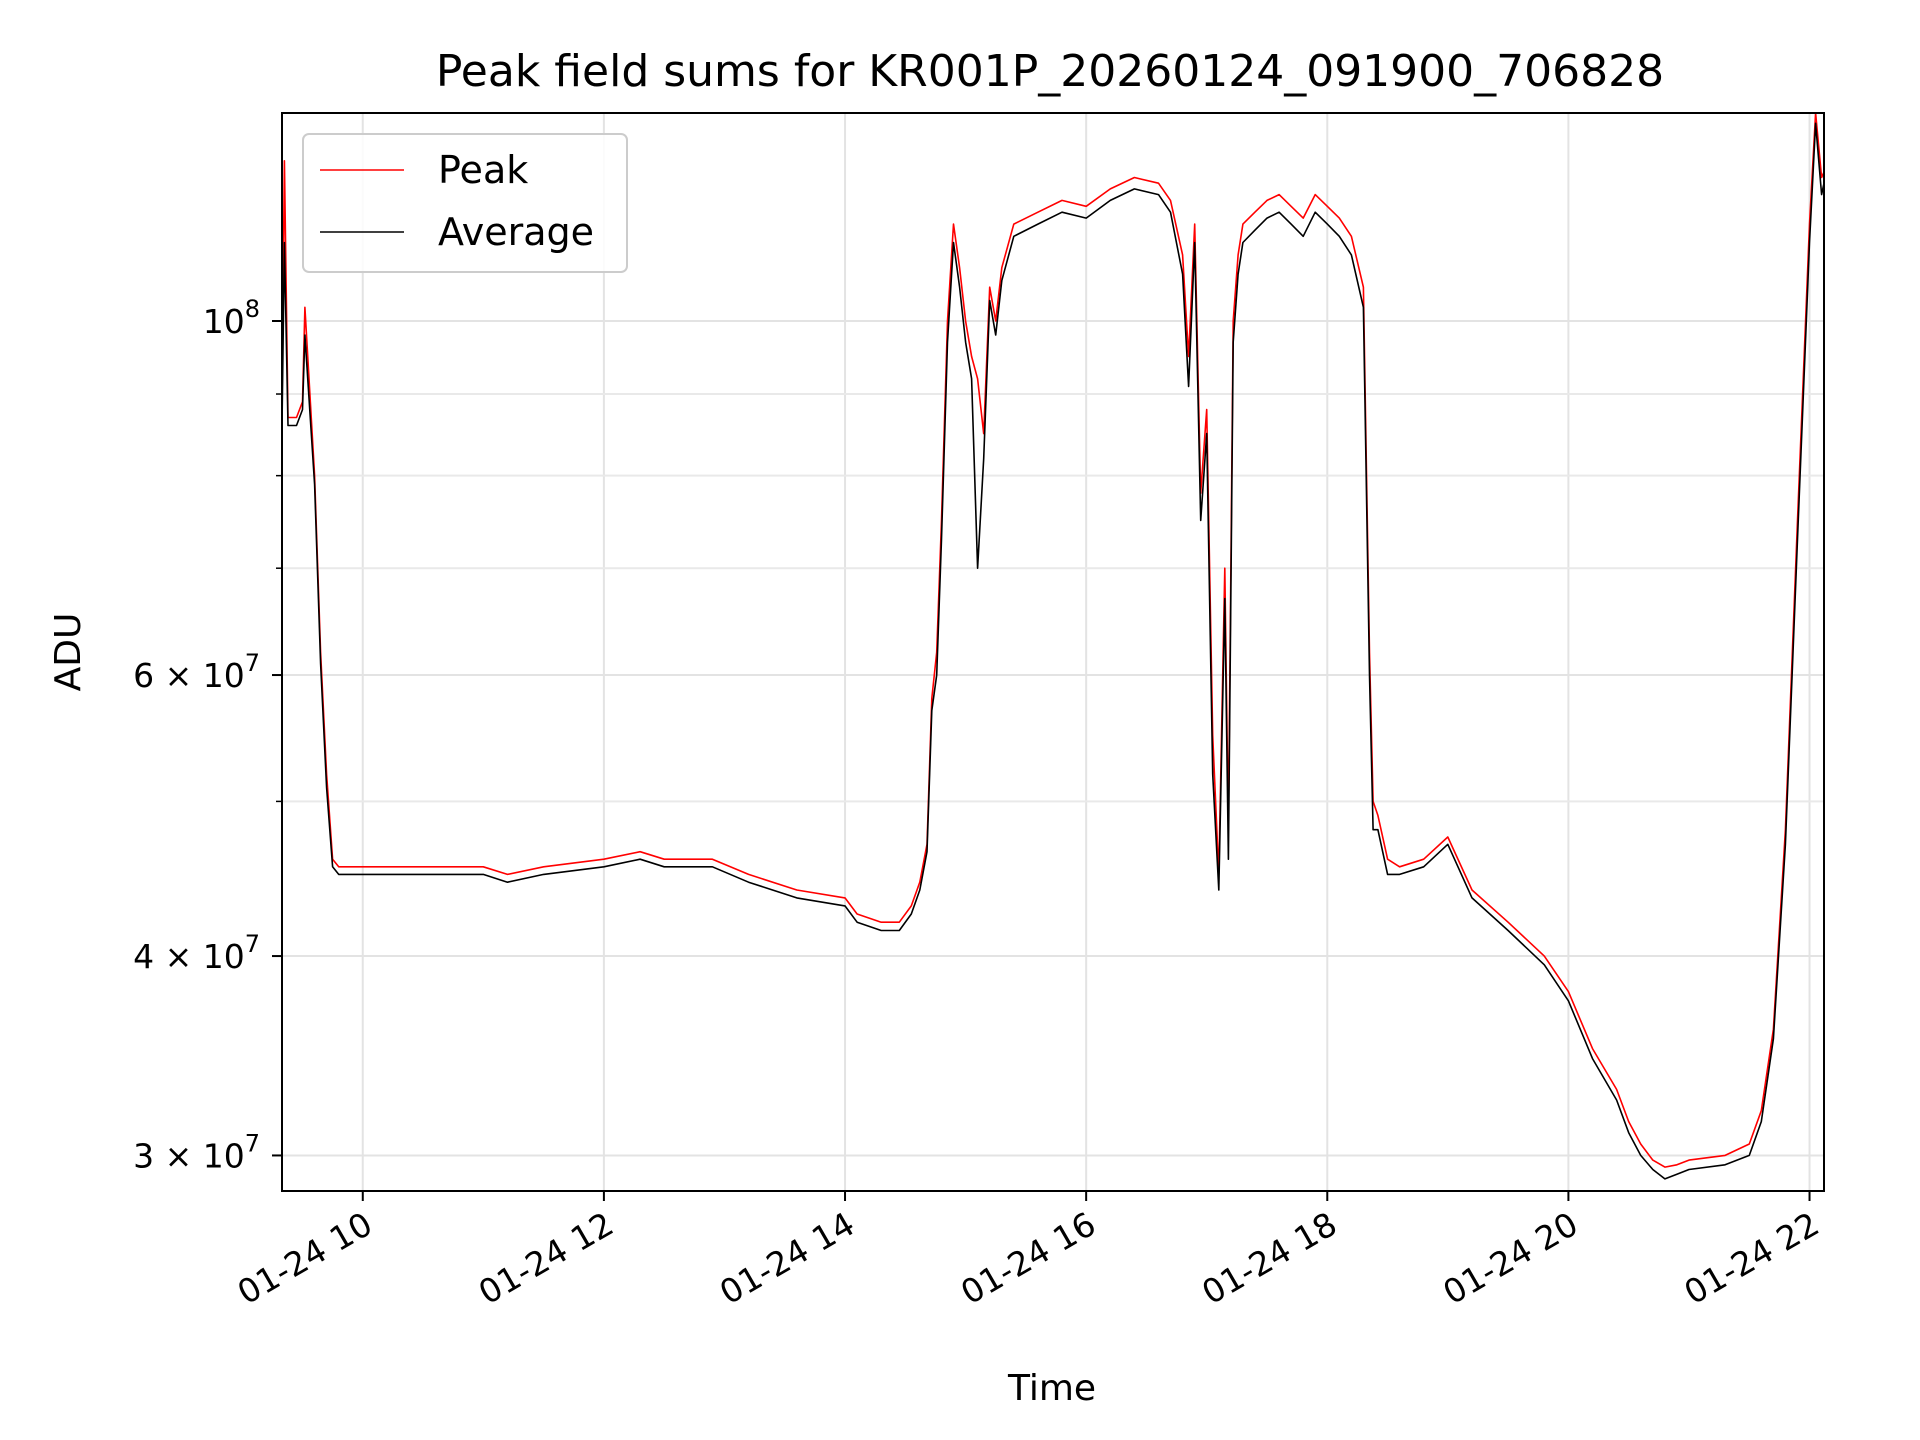 The height and width of the screenshot is (1440, 1920). Describe the element at coordinates (196, 1152) in the screenshot. I see `y-tick-label: 3 × 10⁷` at that location.